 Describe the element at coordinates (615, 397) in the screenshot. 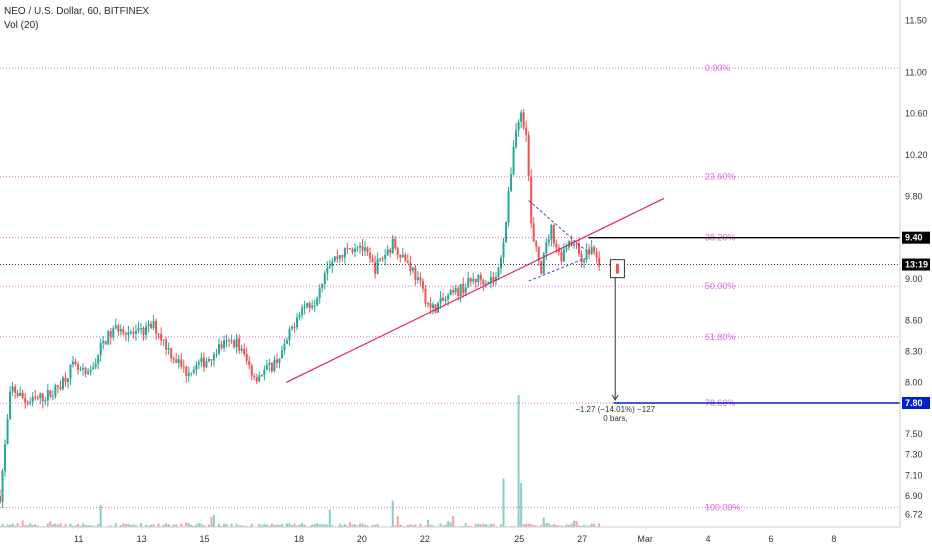

I see `projection-arrow-head` at that location.